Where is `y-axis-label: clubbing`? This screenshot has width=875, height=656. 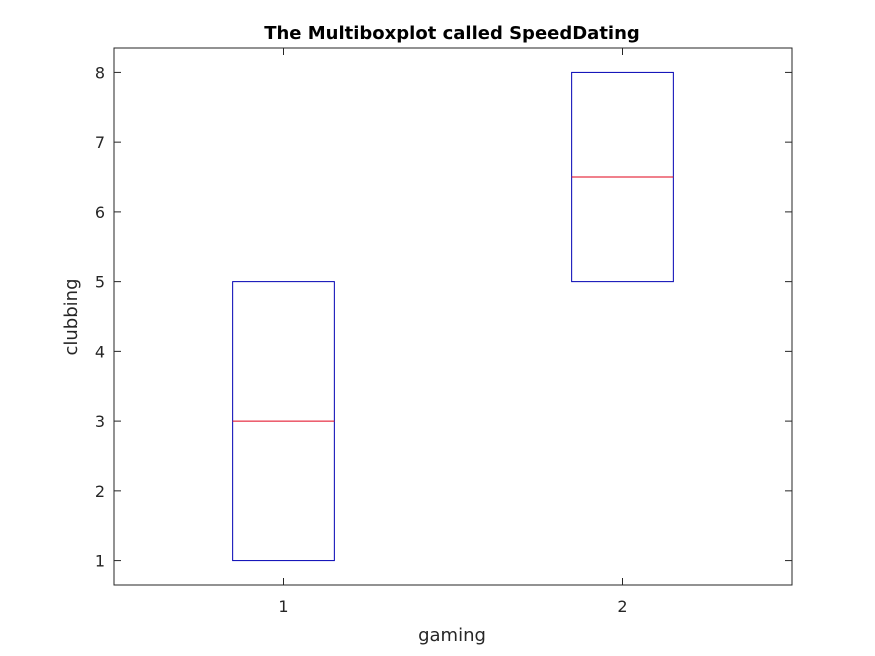
y-axis-label: clubbing is located at coordinates (71, 317).